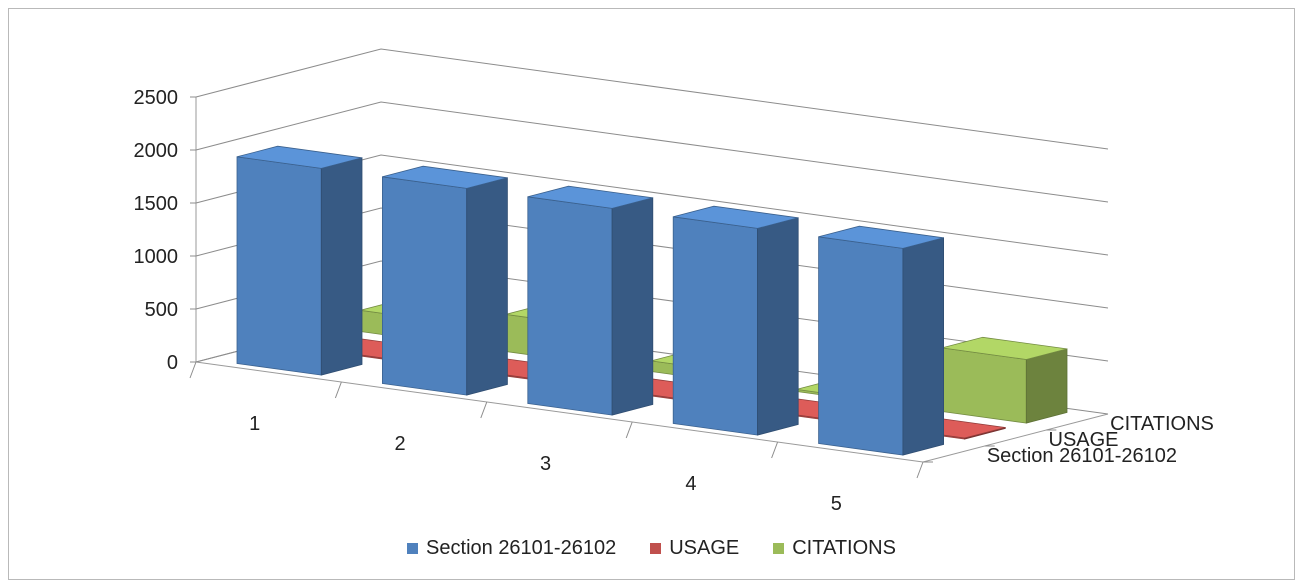 Image resolution: width=1303 pixels, height=588 pixels. What do you see at coordinates (156, 98) in the screenshot?
I see `y-tick-label: 2500` at bounding box center [156, 98].